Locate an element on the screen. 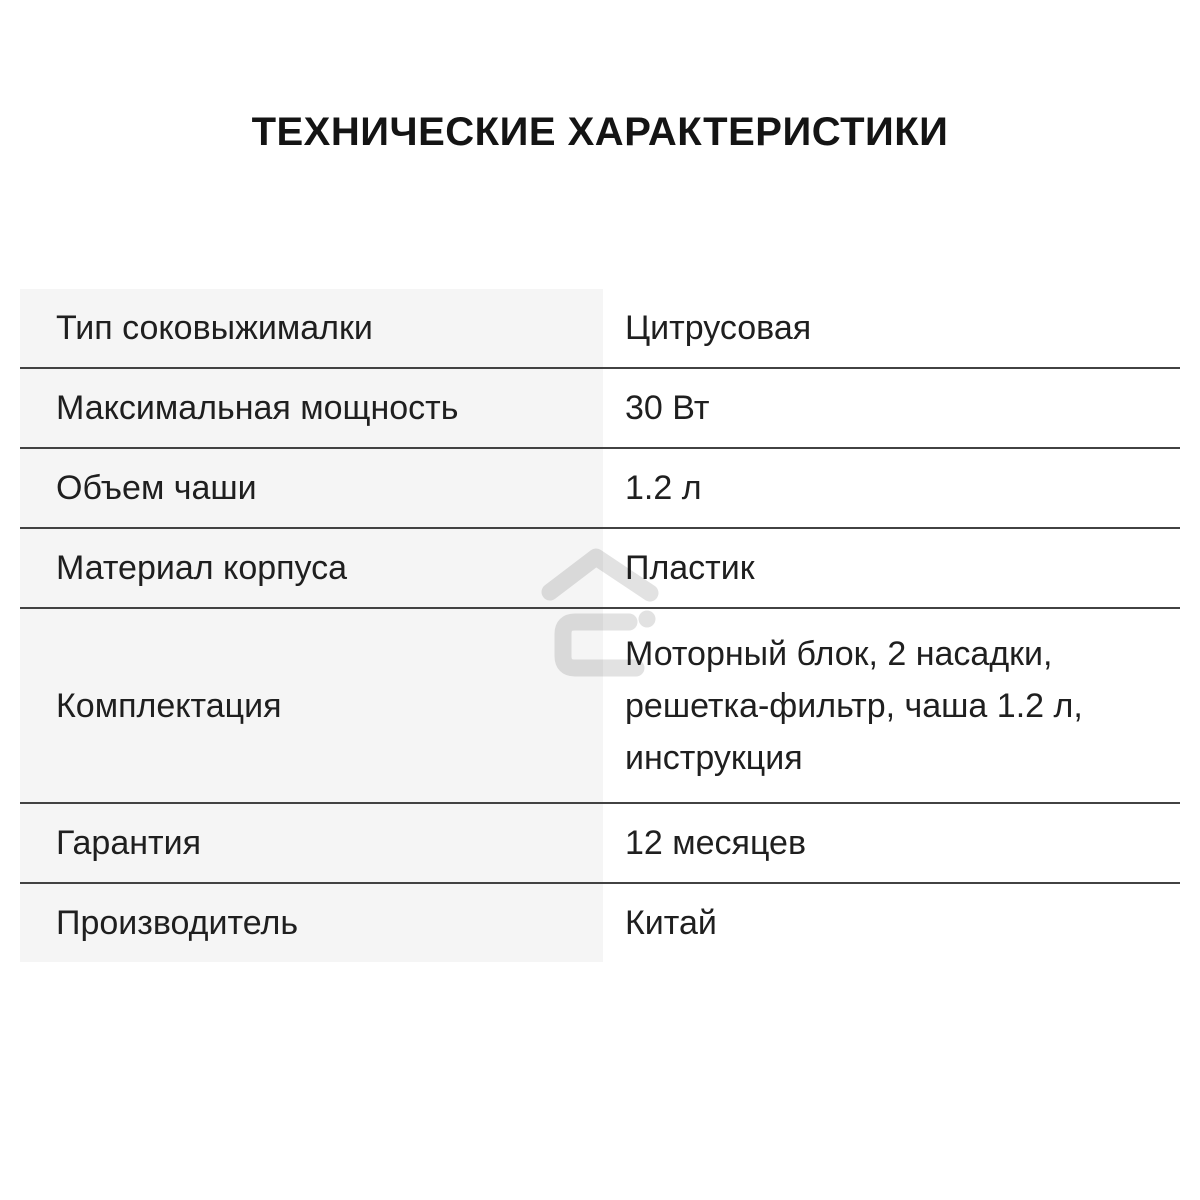  spec-label: Гарантия is located at coordinates (311, 843).